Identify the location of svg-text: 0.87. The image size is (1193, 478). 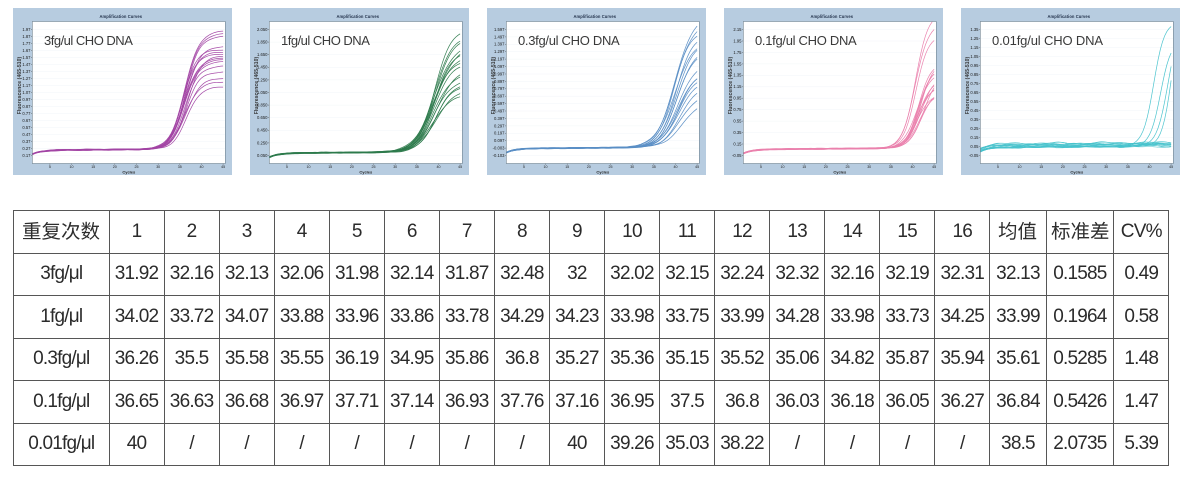
(26, 106).